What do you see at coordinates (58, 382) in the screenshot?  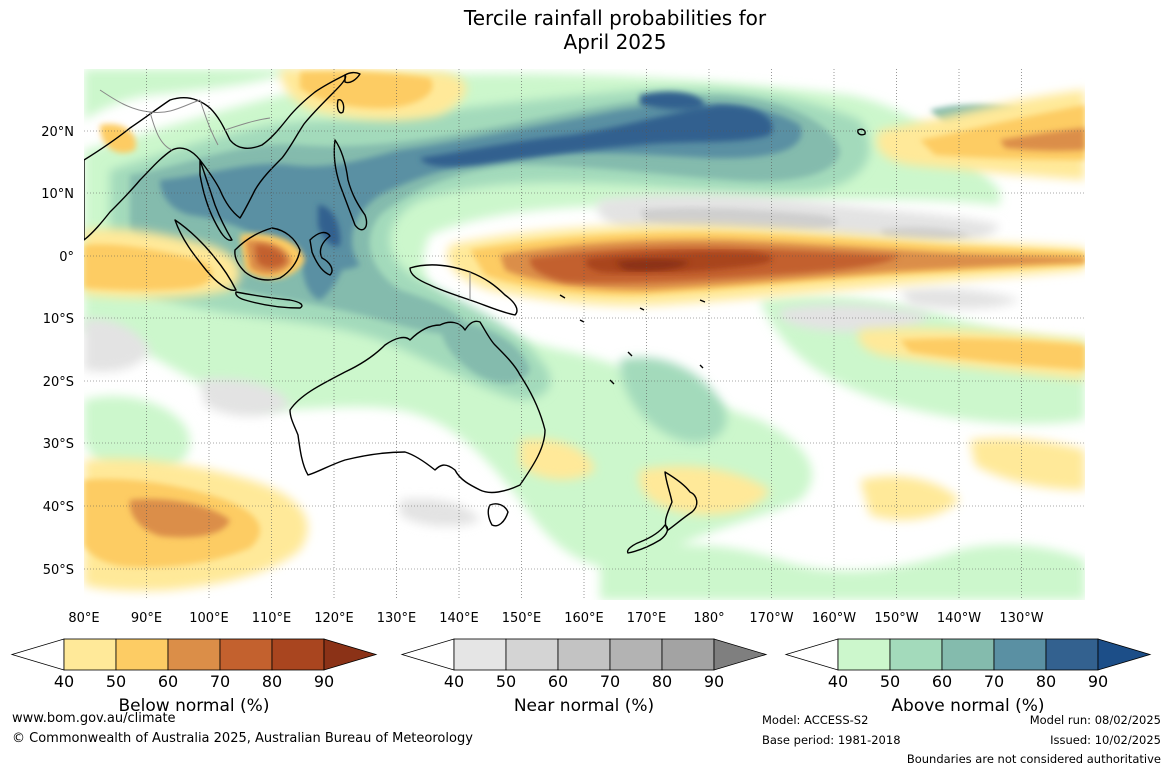 I see `lat-label: 20°S` at bounding box center [58, 382].